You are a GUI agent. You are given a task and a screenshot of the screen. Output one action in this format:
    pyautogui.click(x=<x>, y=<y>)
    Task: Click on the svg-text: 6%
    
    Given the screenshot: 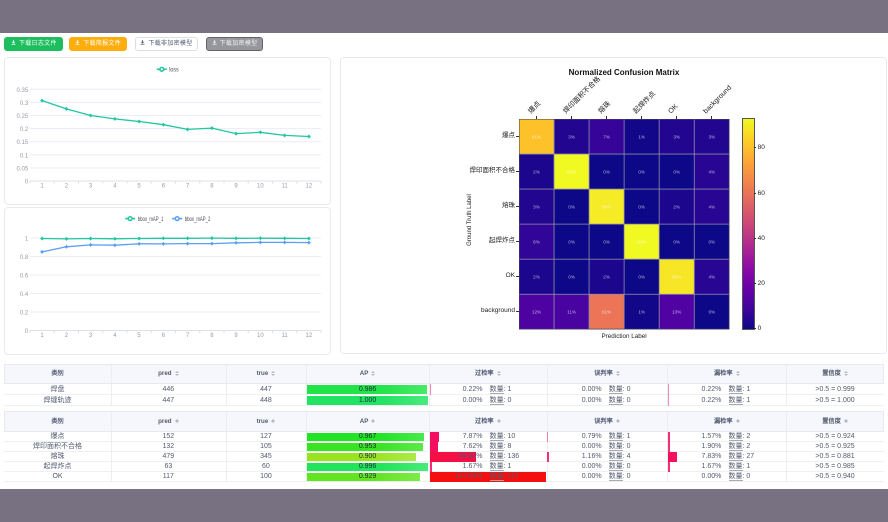 What is the action you would take?
    pyautogui.click(x=536, y=241)
    